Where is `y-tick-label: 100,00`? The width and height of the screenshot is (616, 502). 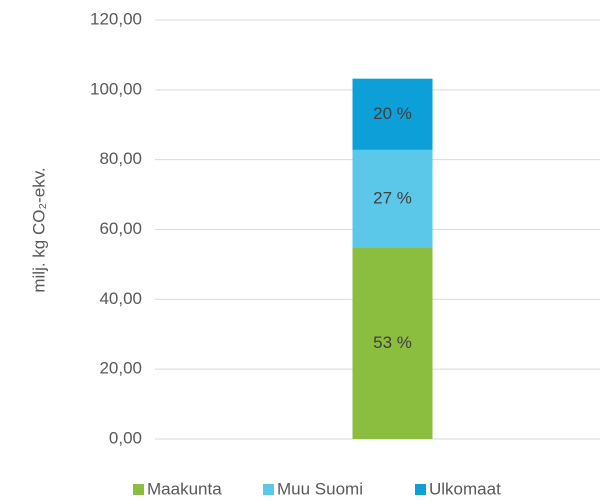 y-tick-label: 100,00 is located at coordinates (116, 88).